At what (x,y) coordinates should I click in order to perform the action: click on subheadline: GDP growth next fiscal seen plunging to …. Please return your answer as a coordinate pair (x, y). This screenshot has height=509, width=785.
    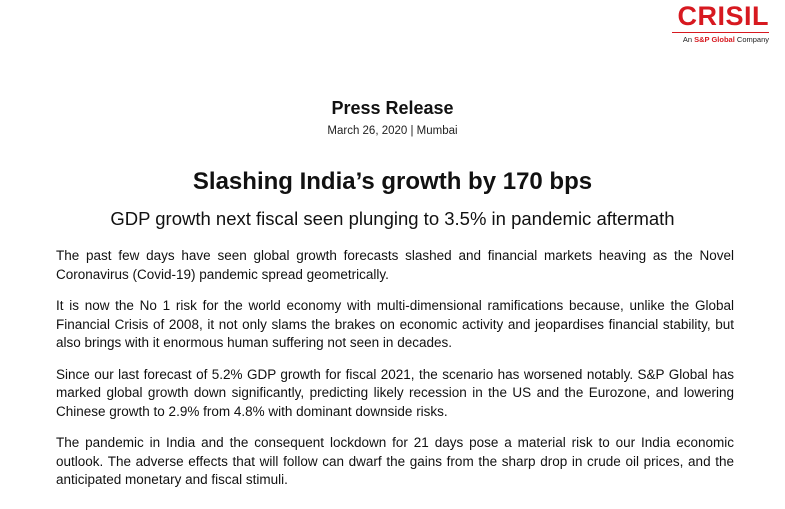
    Looking at the image, I should click on (392, 218).